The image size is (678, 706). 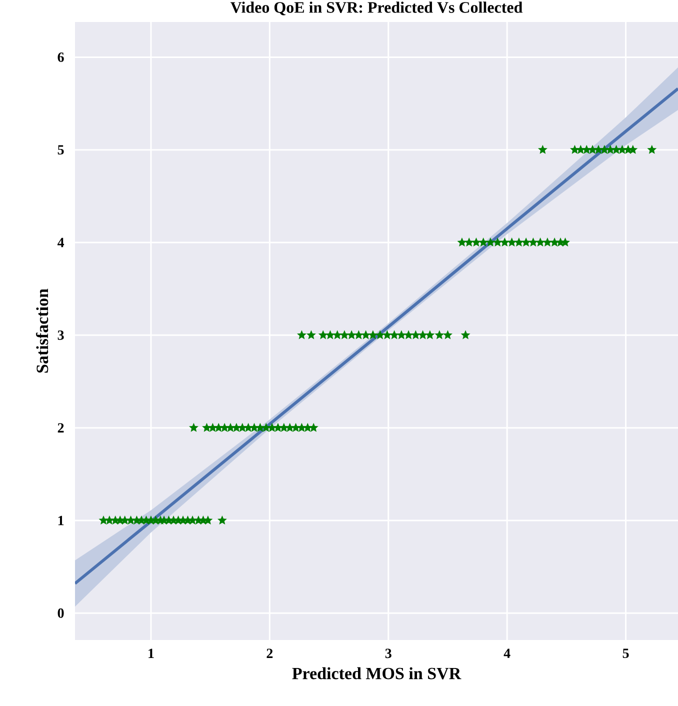 What do you see at coordinates (151, 653) in the screenshot?
I see `x-tick-label: 1` at bounding box center [151, 653].